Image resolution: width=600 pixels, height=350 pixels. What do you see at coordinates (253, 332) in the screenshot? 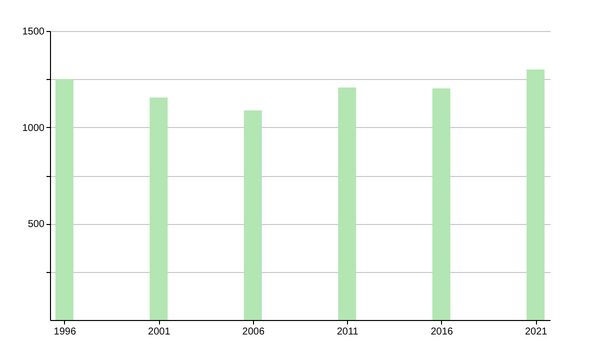
I see `x-tick-label: 2006` at bounding box center [253, 332].